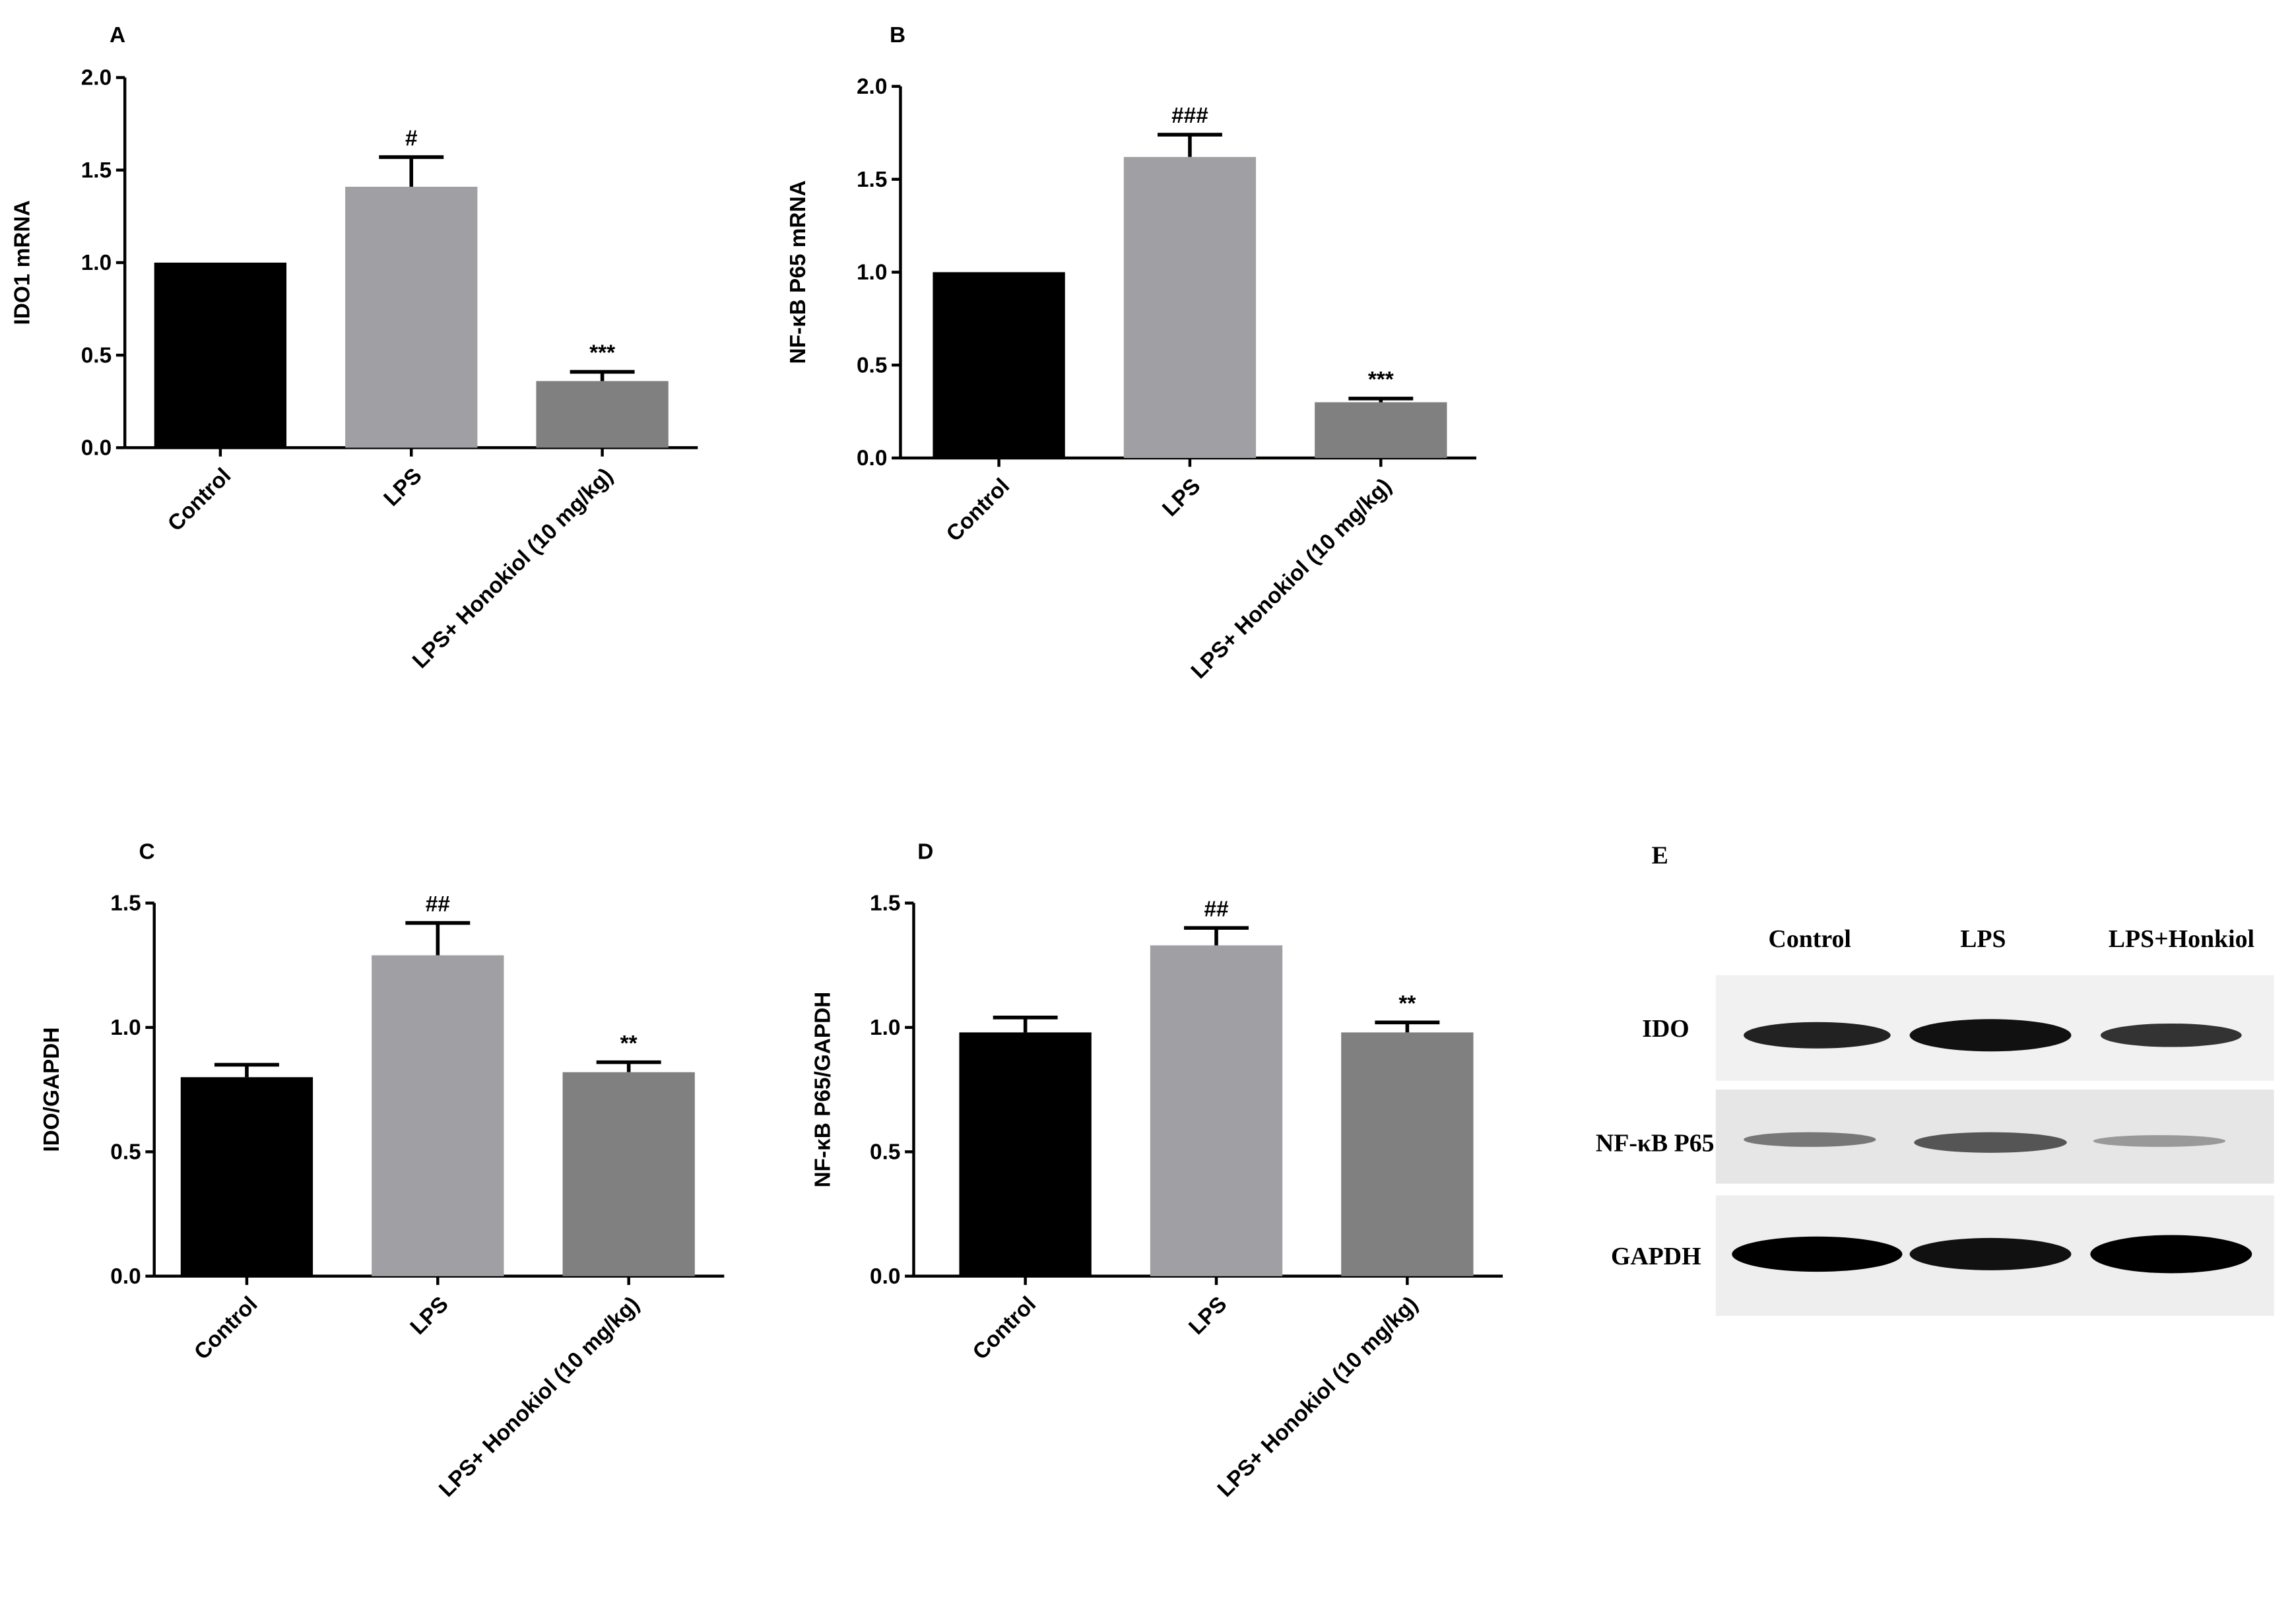 The width and height of the screenshot is (2296, 1599). I want to click on panel-label: D, so click(925, 852).